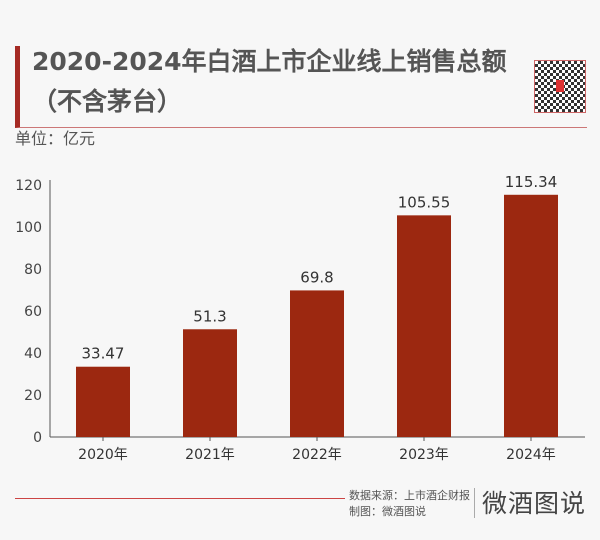 The width and height of the screenshot is (600, 540). Describe the element at coordinates (387, 511) in the screenshot. I see `made-by-text: 制图：微酒图说` at that location.